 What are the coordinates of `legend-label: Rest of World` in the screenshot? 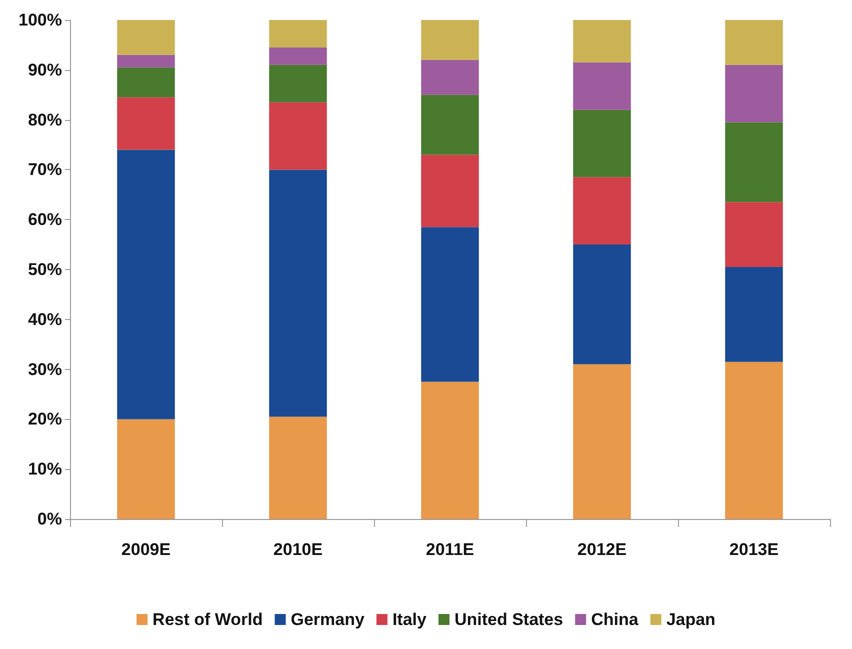 It's located at (207, 619).